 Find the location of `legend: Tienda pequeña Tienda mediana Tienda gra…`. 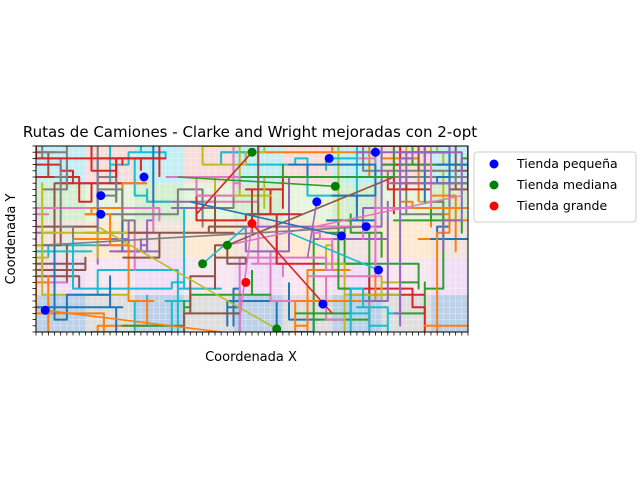

legend: Tienda pequeña Tienda mediana Tienda gra… is located at coordinates (555, 187).